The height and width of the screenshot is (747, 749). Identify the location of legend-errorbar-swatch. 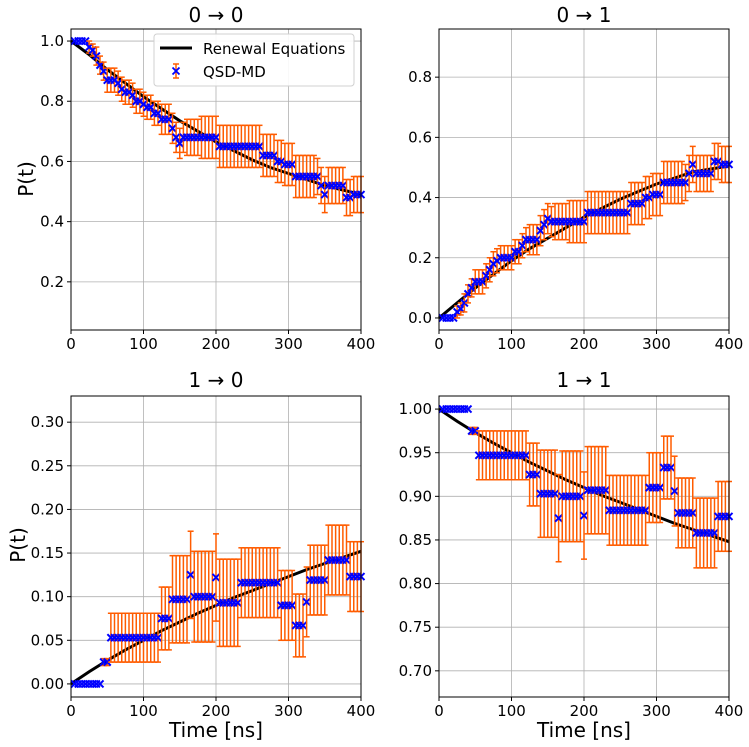
(176, 71).